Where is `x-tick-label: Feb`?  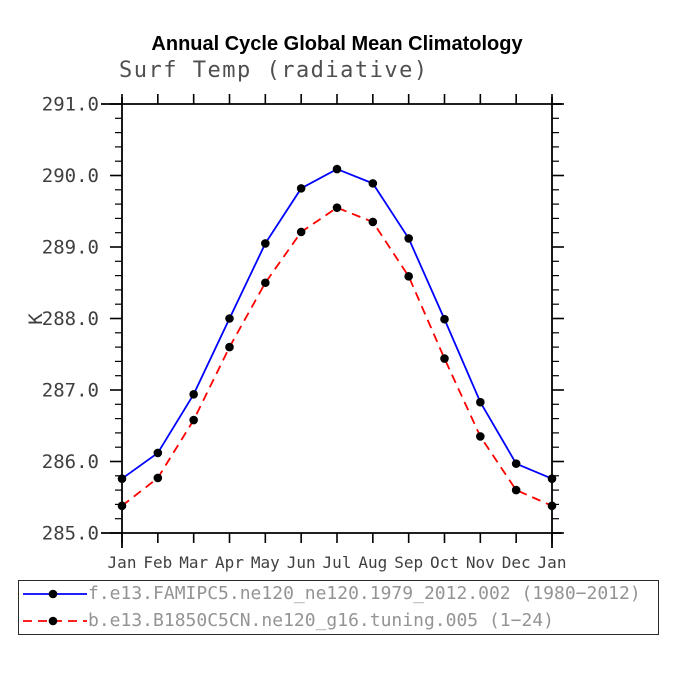
x-tick-label: Feb is located at coordinates (157, 562).